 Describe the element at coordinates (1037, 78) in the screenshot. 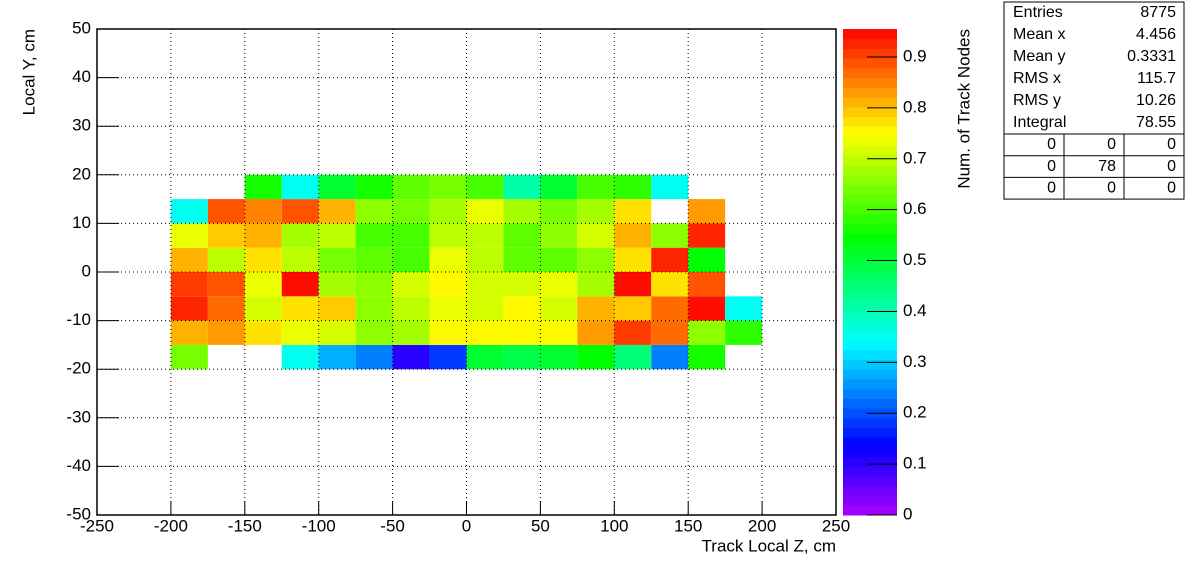

I see `stats-label: RMS x` at that location.